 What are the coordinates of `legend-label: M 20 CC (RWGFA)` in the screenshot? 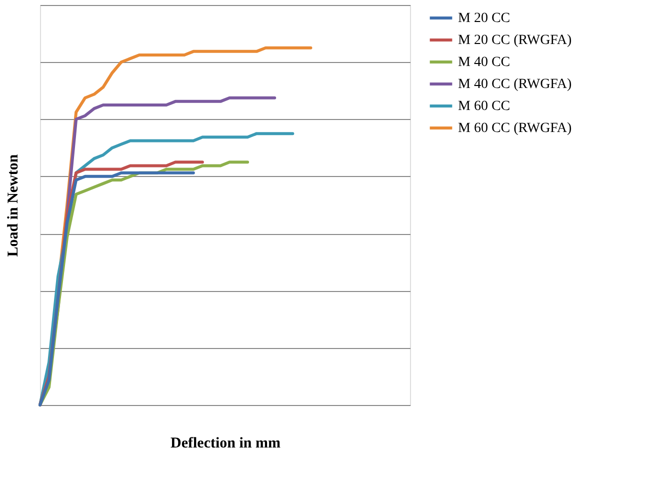 It's located at (515, 40).